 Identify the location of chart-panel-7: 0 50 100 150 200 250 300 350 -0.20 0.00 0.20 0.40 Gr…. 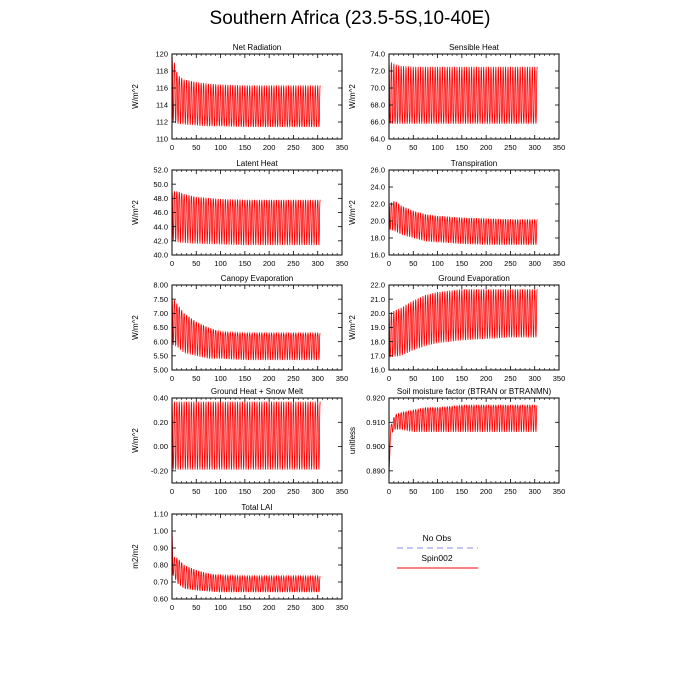
(239, 441).